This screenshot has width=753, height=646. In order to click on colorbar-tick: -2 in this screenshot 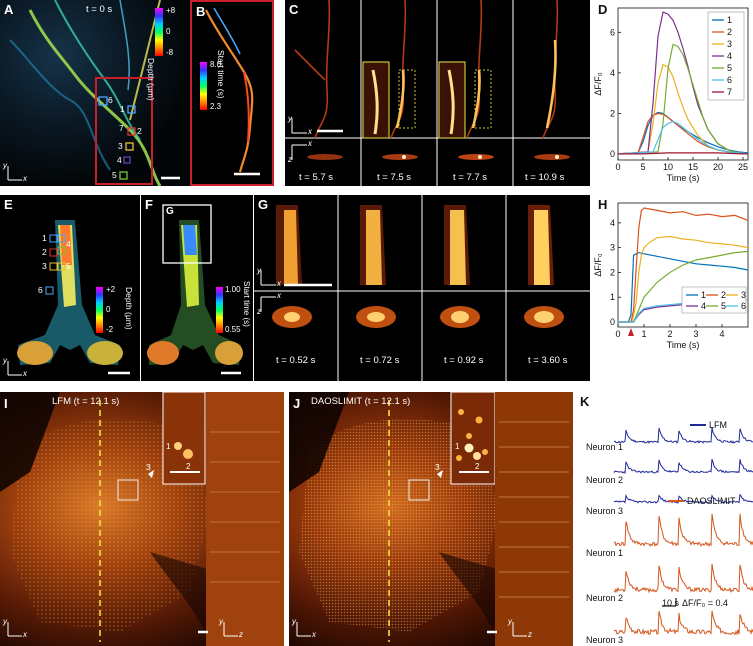, I will do `click(110, 329)`.